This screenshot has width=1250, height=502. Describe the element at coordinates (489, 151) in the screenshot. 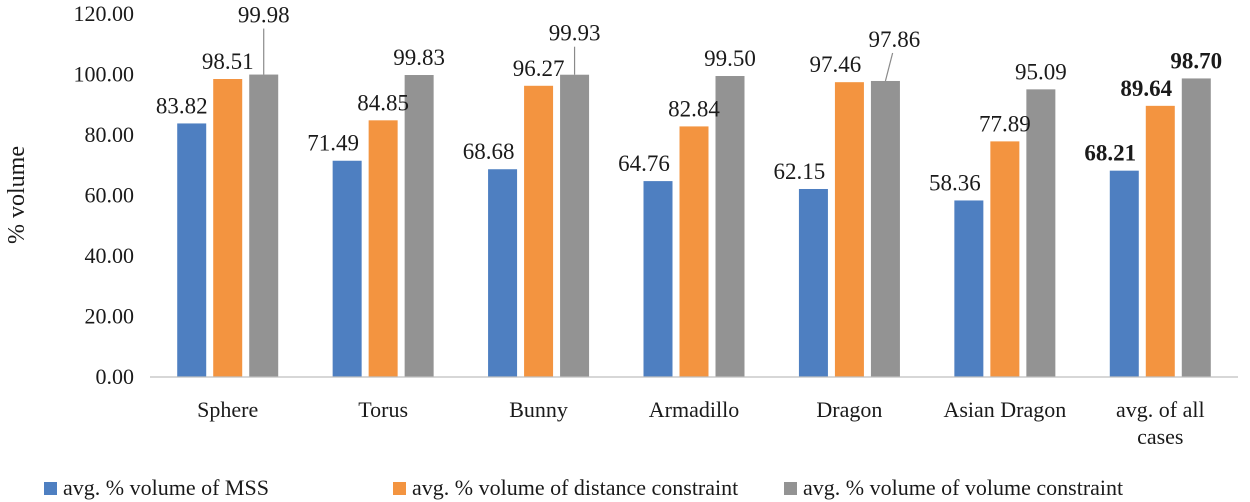

I see `data-label: 68.68` at that location.